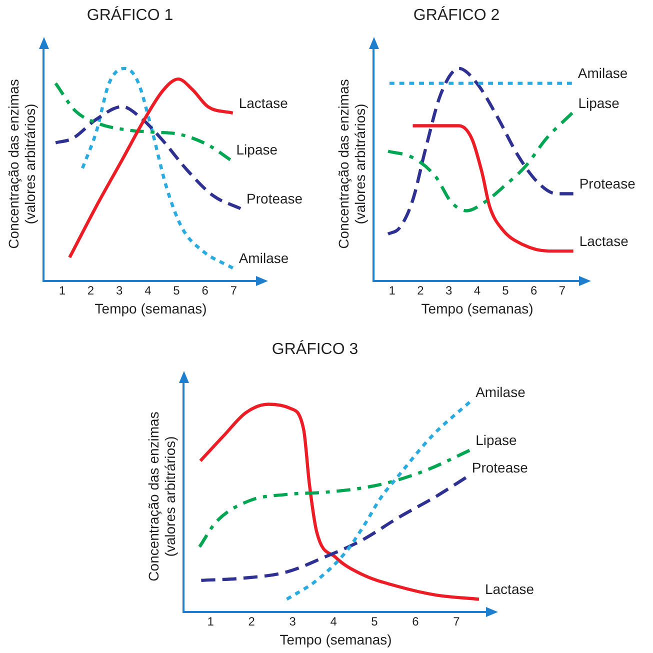  I want to click on chart-title: GRÁFICO 3, so click(315, 349).